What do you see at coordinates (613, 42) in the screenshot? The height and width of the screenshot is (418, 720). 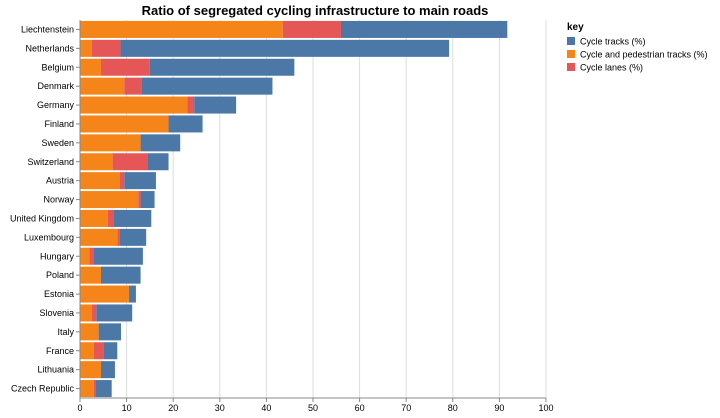 I see `legend-label: Cycle tracks (%)` at bounding box center [613, 42].